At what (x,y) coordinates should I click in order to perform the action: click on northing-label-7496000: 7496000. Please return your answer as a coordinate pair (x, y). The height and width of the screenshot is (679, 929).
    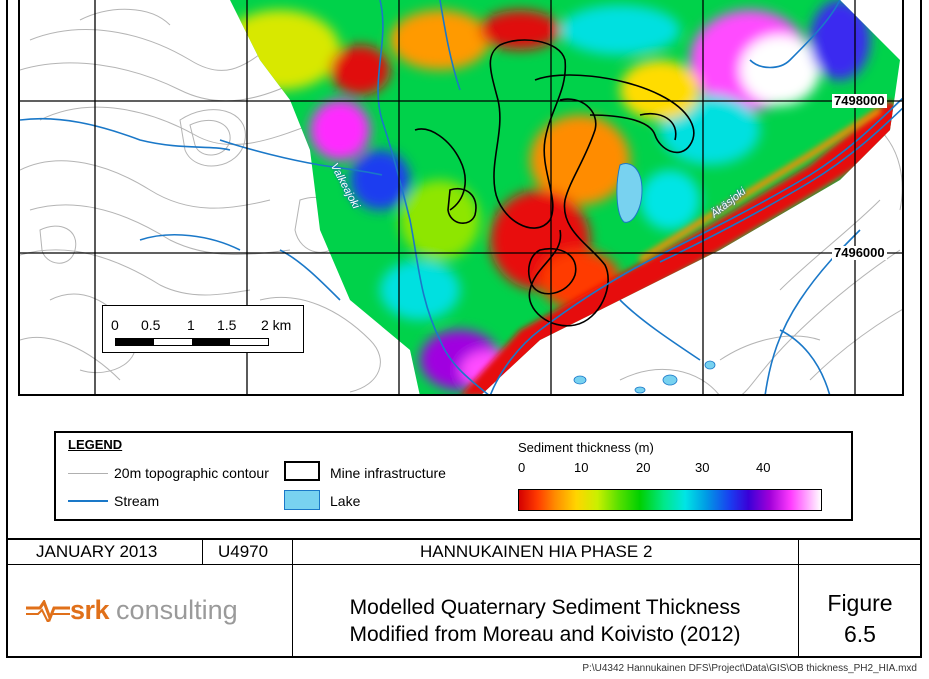
    Looking at the image, I should click on (859, 252).